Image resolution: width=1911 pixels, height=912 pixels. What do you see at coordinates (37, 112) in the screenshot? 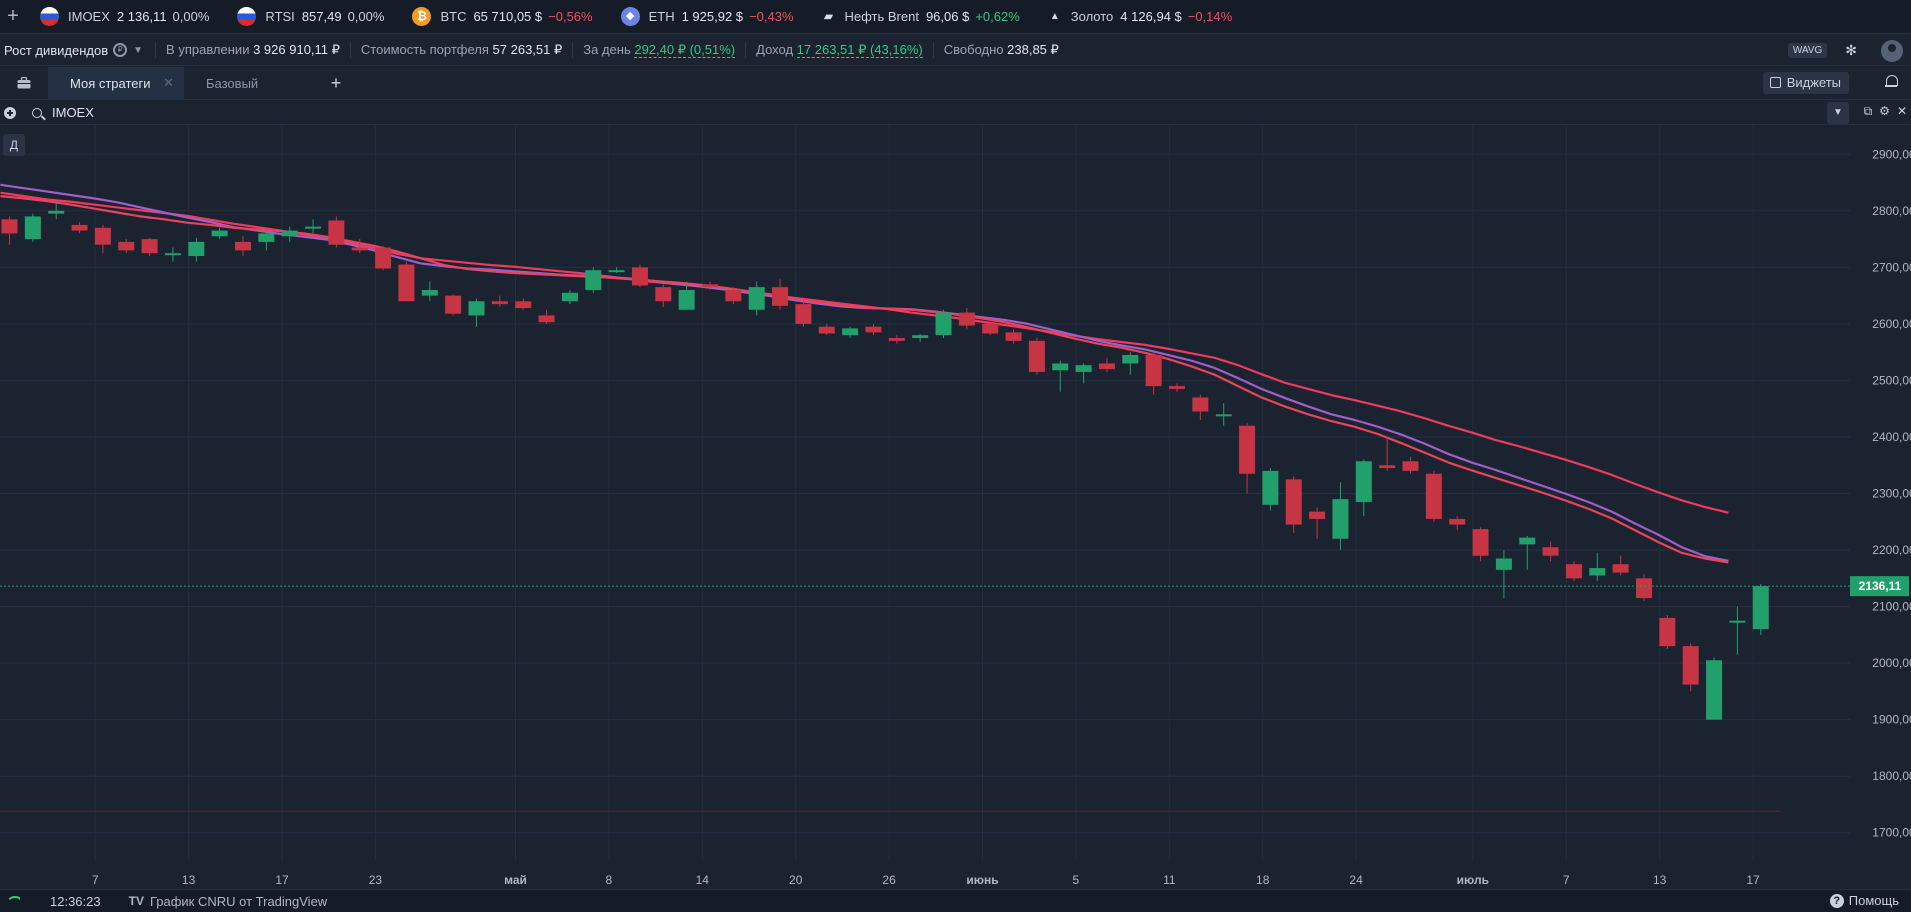
I see `search-icon` at bounding box center [37, 112].